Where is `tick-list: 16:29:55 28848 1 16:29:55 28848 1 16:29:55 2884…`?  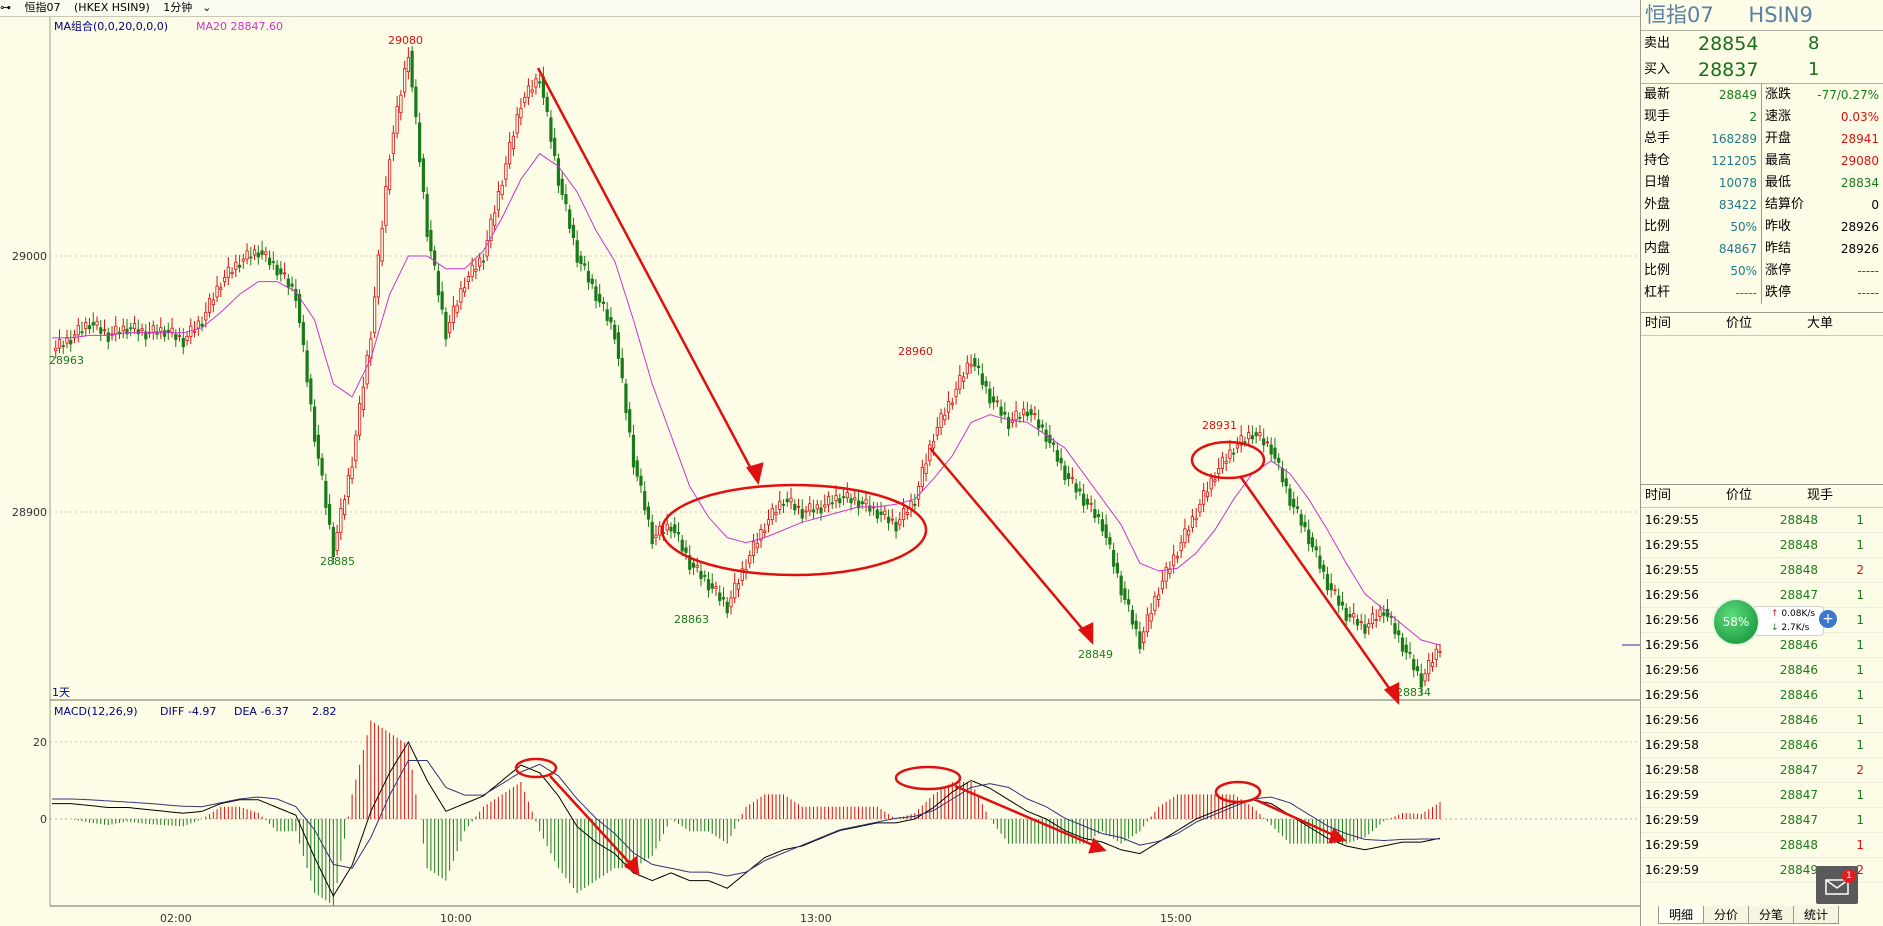 tick-list: 16:29:55 28848 1 16:29:55 28848 1 16:29:55 2884… is located at coordinates (1762, 695).